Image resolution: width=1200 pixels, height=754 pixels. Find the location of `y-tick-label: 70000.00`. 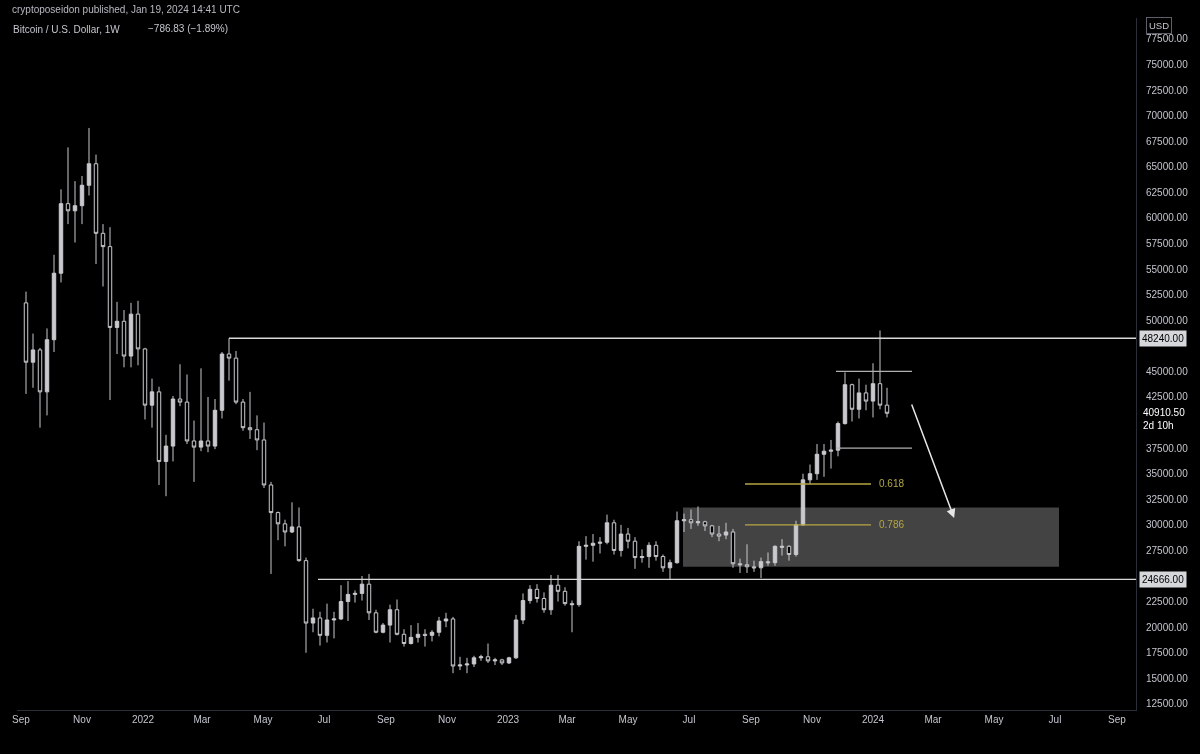

y-tick-label: 70000.00 is located at coordinates (1167, 116).